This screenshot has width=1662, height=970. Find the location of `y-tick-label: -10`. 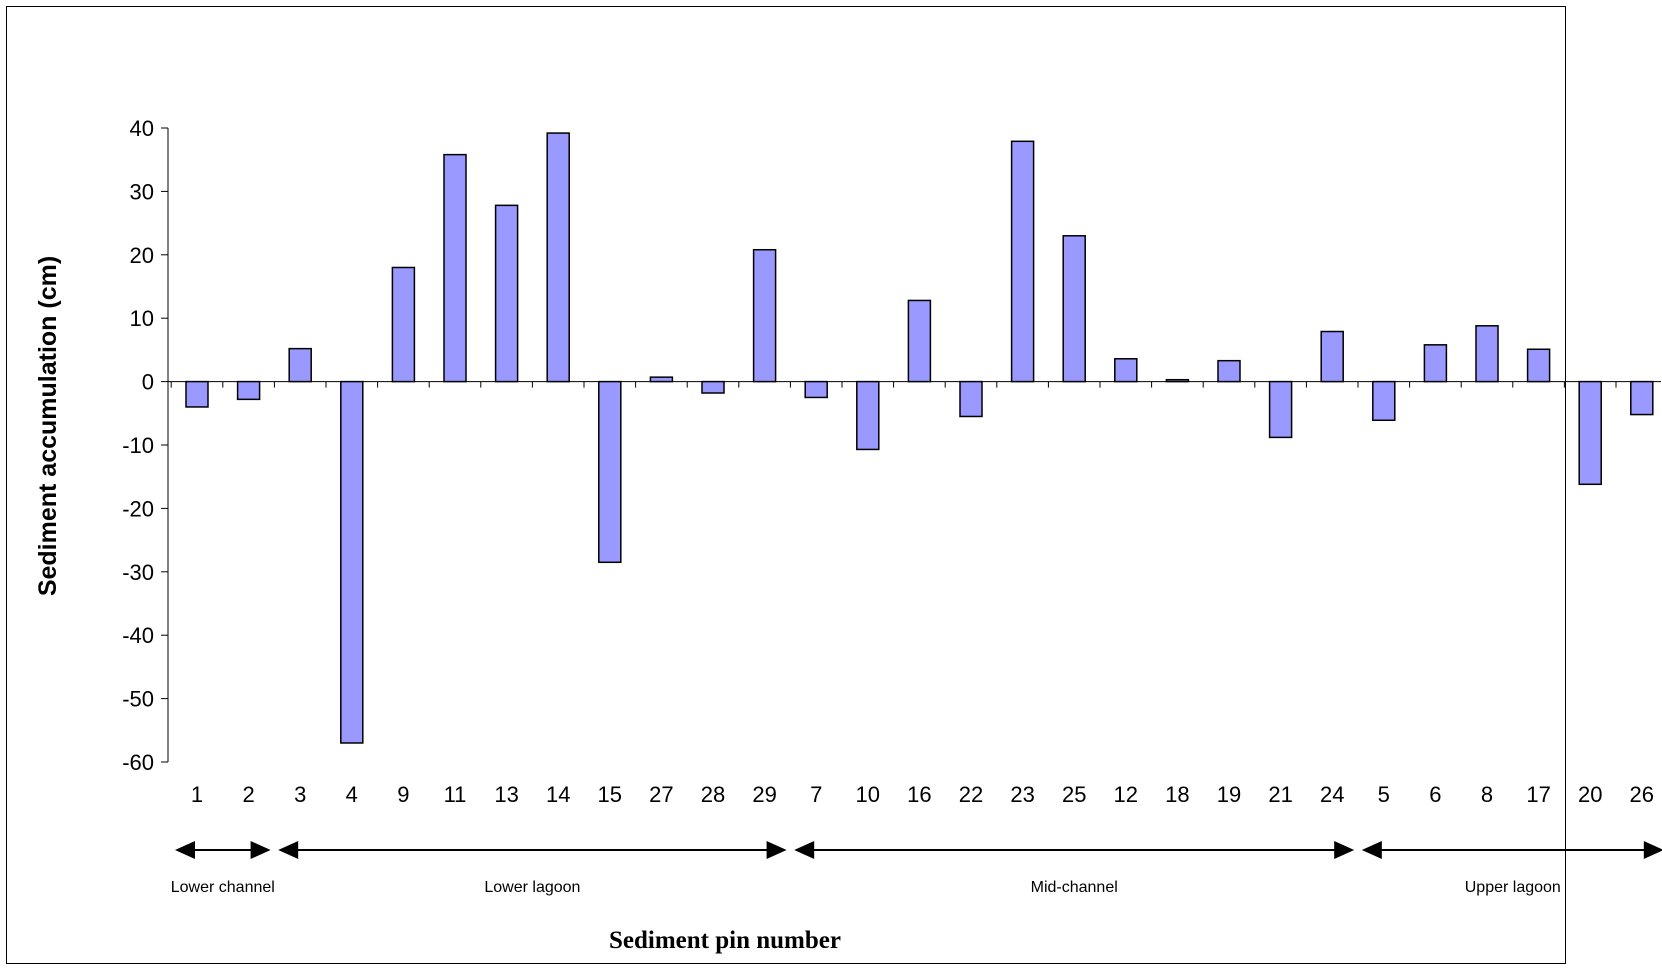

y-tick-label: -10 is located at coordinates (138, 445).